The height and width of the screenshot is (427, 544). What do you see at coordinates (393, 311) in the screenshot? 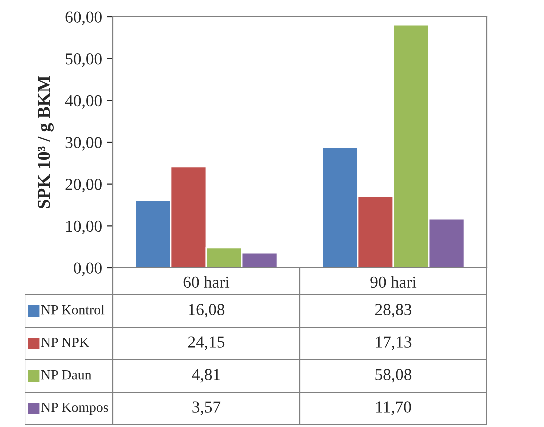
I see `data-label: 28,83` at bounding box center [393, 311].